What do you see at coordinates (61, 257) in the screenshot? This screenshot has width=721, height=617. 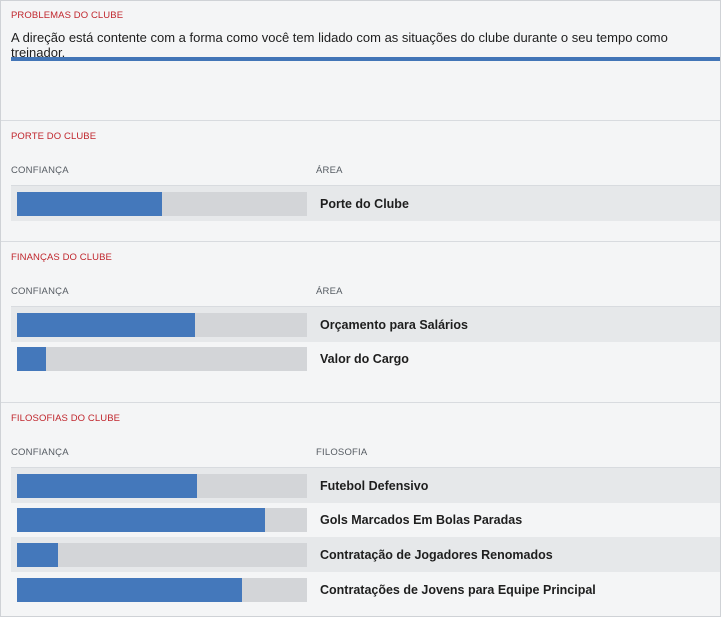 I see `club-finances-title: FINANÇAS DO CLUBE` at bounding box center [61, 257].